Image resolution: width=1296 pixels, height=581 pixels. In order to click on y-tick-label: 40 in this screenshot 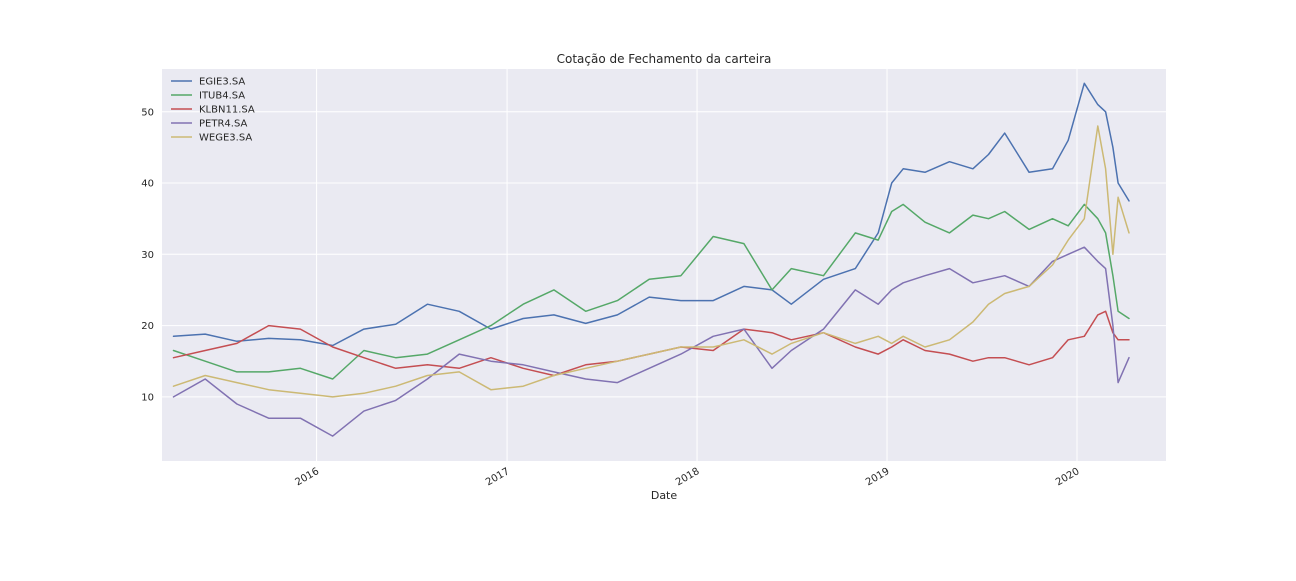, I will do `click(147, 184)`.